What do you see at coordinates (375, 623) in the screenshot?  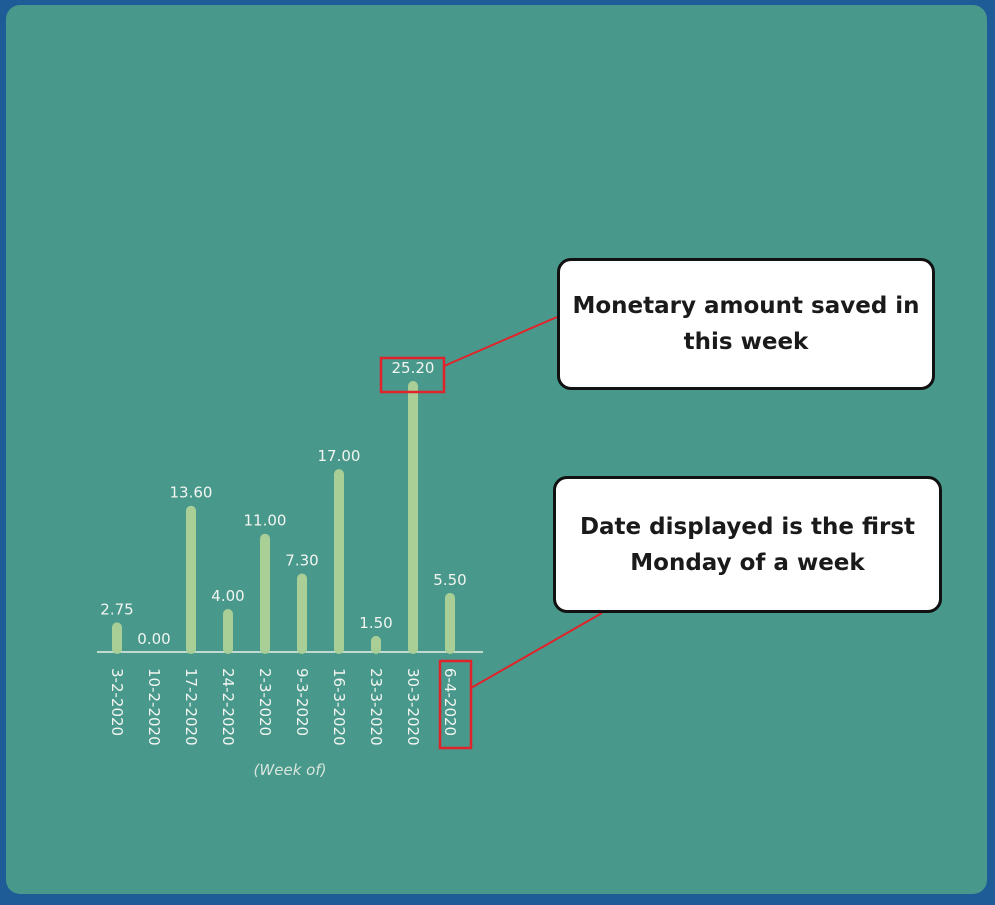 I see `bar-value-label: 1.50` at bounding box center [375, 623].